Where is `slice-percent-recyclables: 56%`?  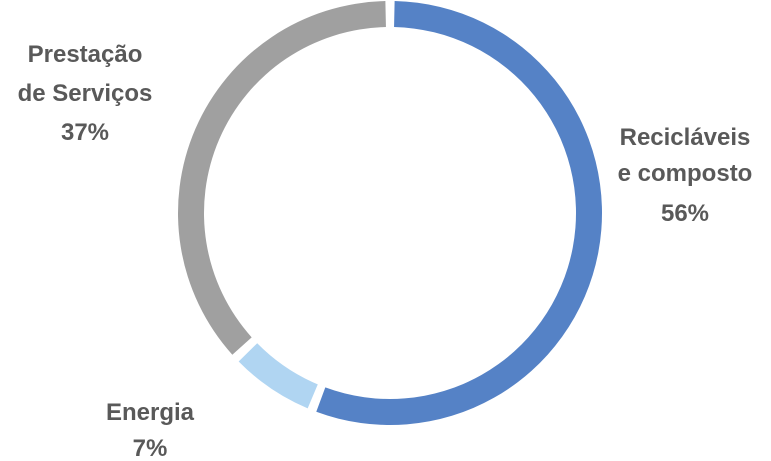
slice-percent-recyclables: 56% is located at coordinates (685, 213).